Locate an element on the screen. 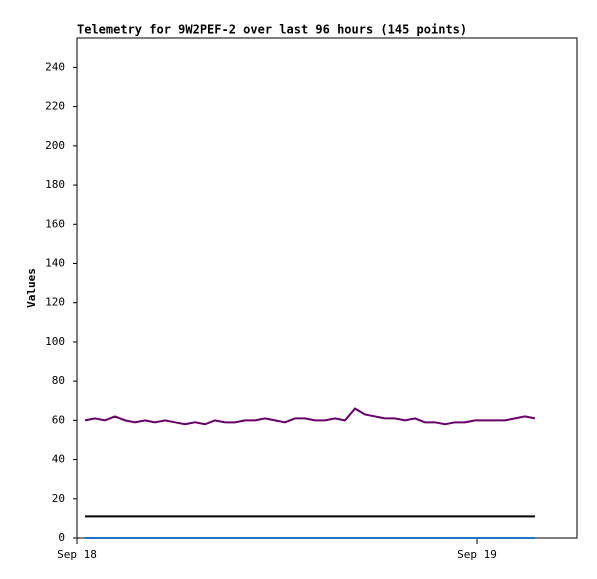 The width and height of the screenshot is (597, 579). y-tick-label: 160 is located at coordinates (55, 223).